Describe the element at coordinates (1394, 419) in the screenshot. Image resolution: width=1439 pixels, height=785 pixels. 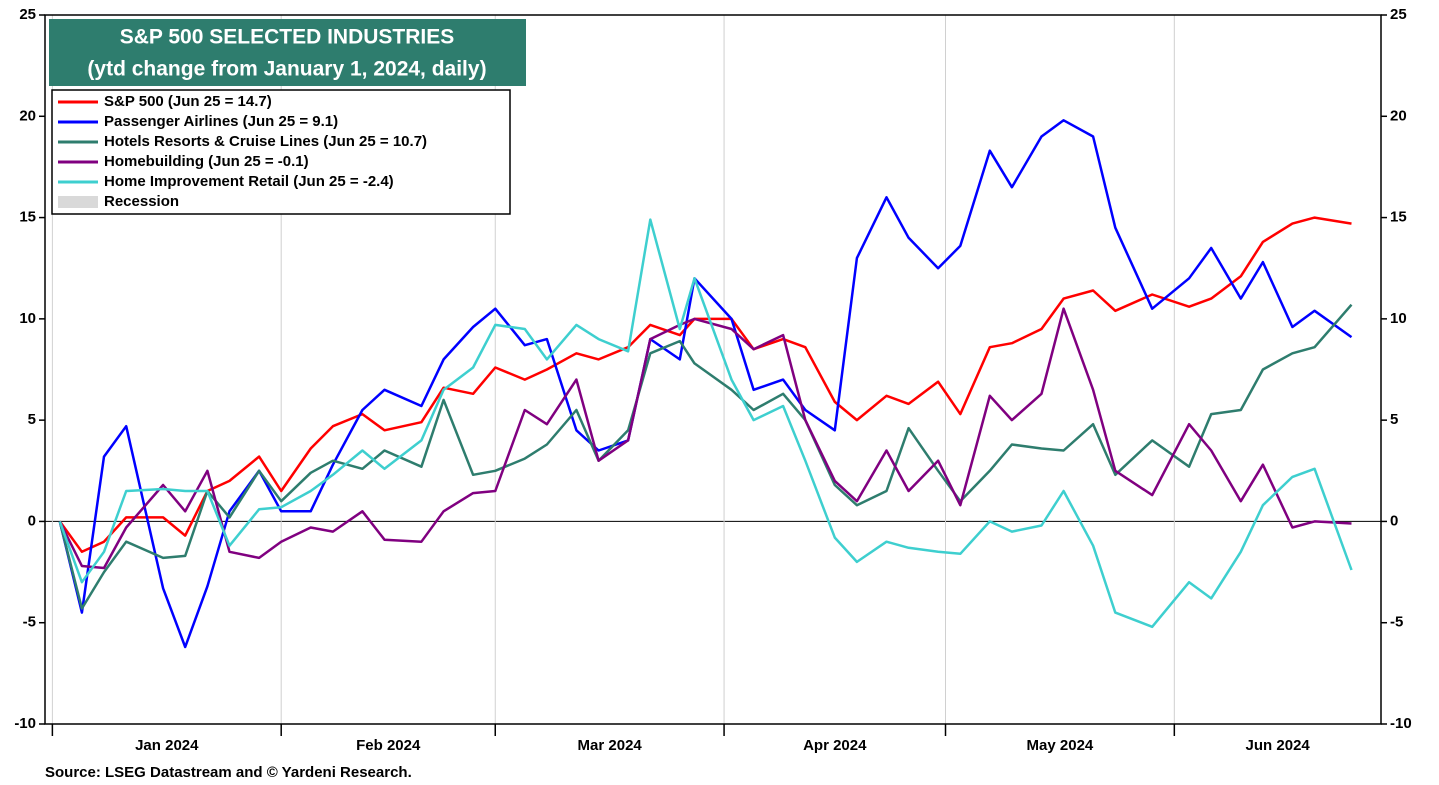
I see `y2-tick-label: 5` at that location.